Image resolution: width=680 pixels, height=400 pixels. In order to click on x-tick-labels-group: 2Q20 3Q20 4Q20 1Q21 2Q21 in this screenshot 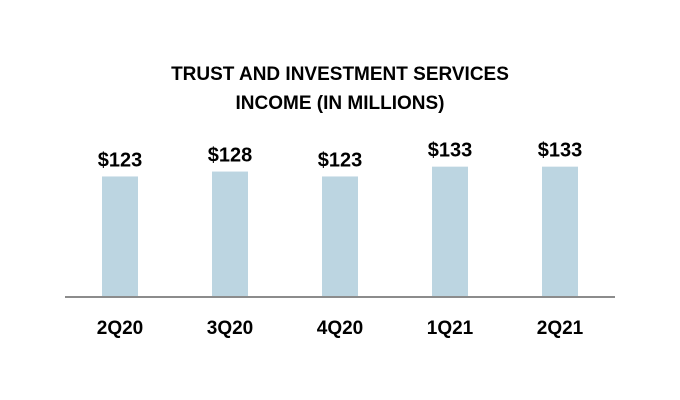, I will do `click(340, 328)`.